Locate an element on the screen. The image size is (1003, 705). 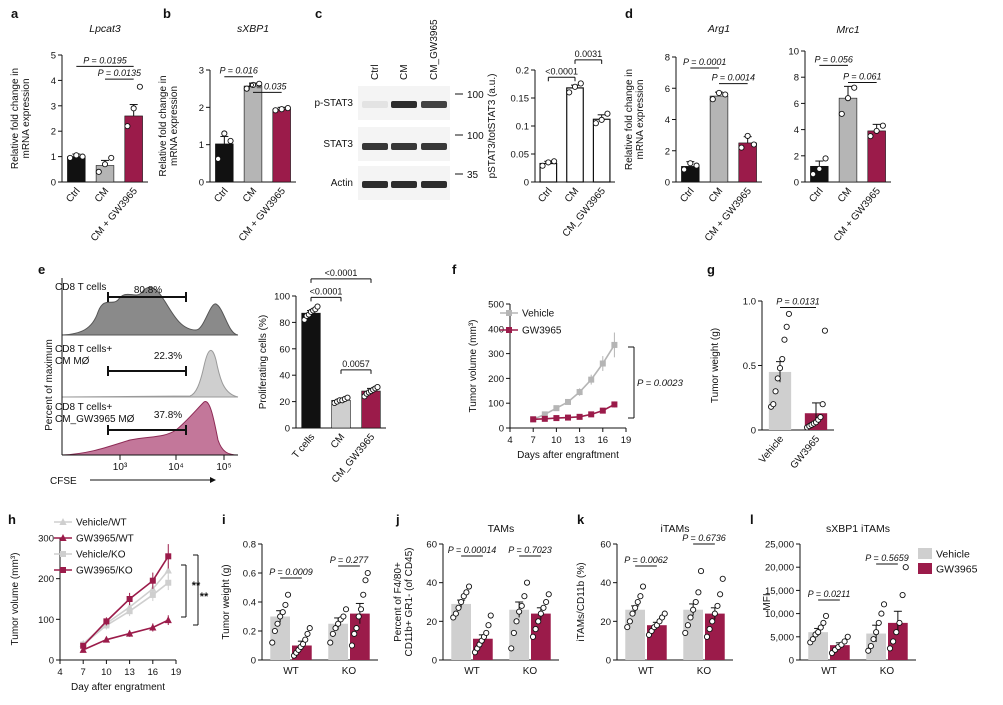
p-value-label: 0.0057 is located at coordinates (356, 364).